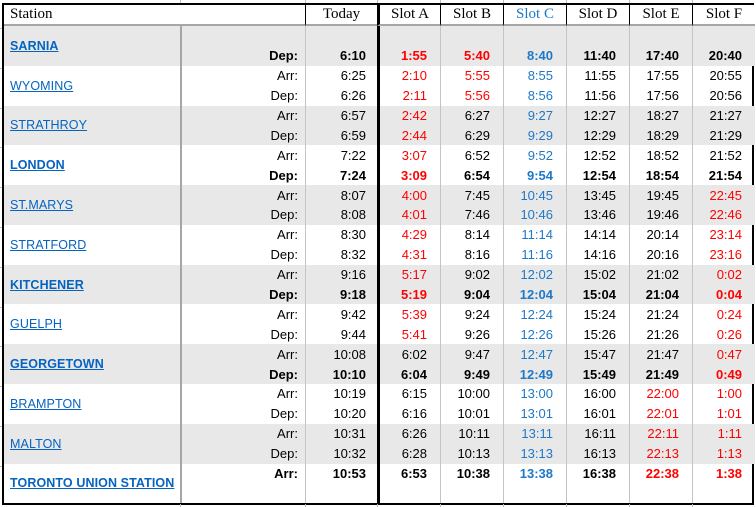 This screenshot has height=507, width=756. I want to click on time-cell-slot-b: 5:55, so click(471, 75).